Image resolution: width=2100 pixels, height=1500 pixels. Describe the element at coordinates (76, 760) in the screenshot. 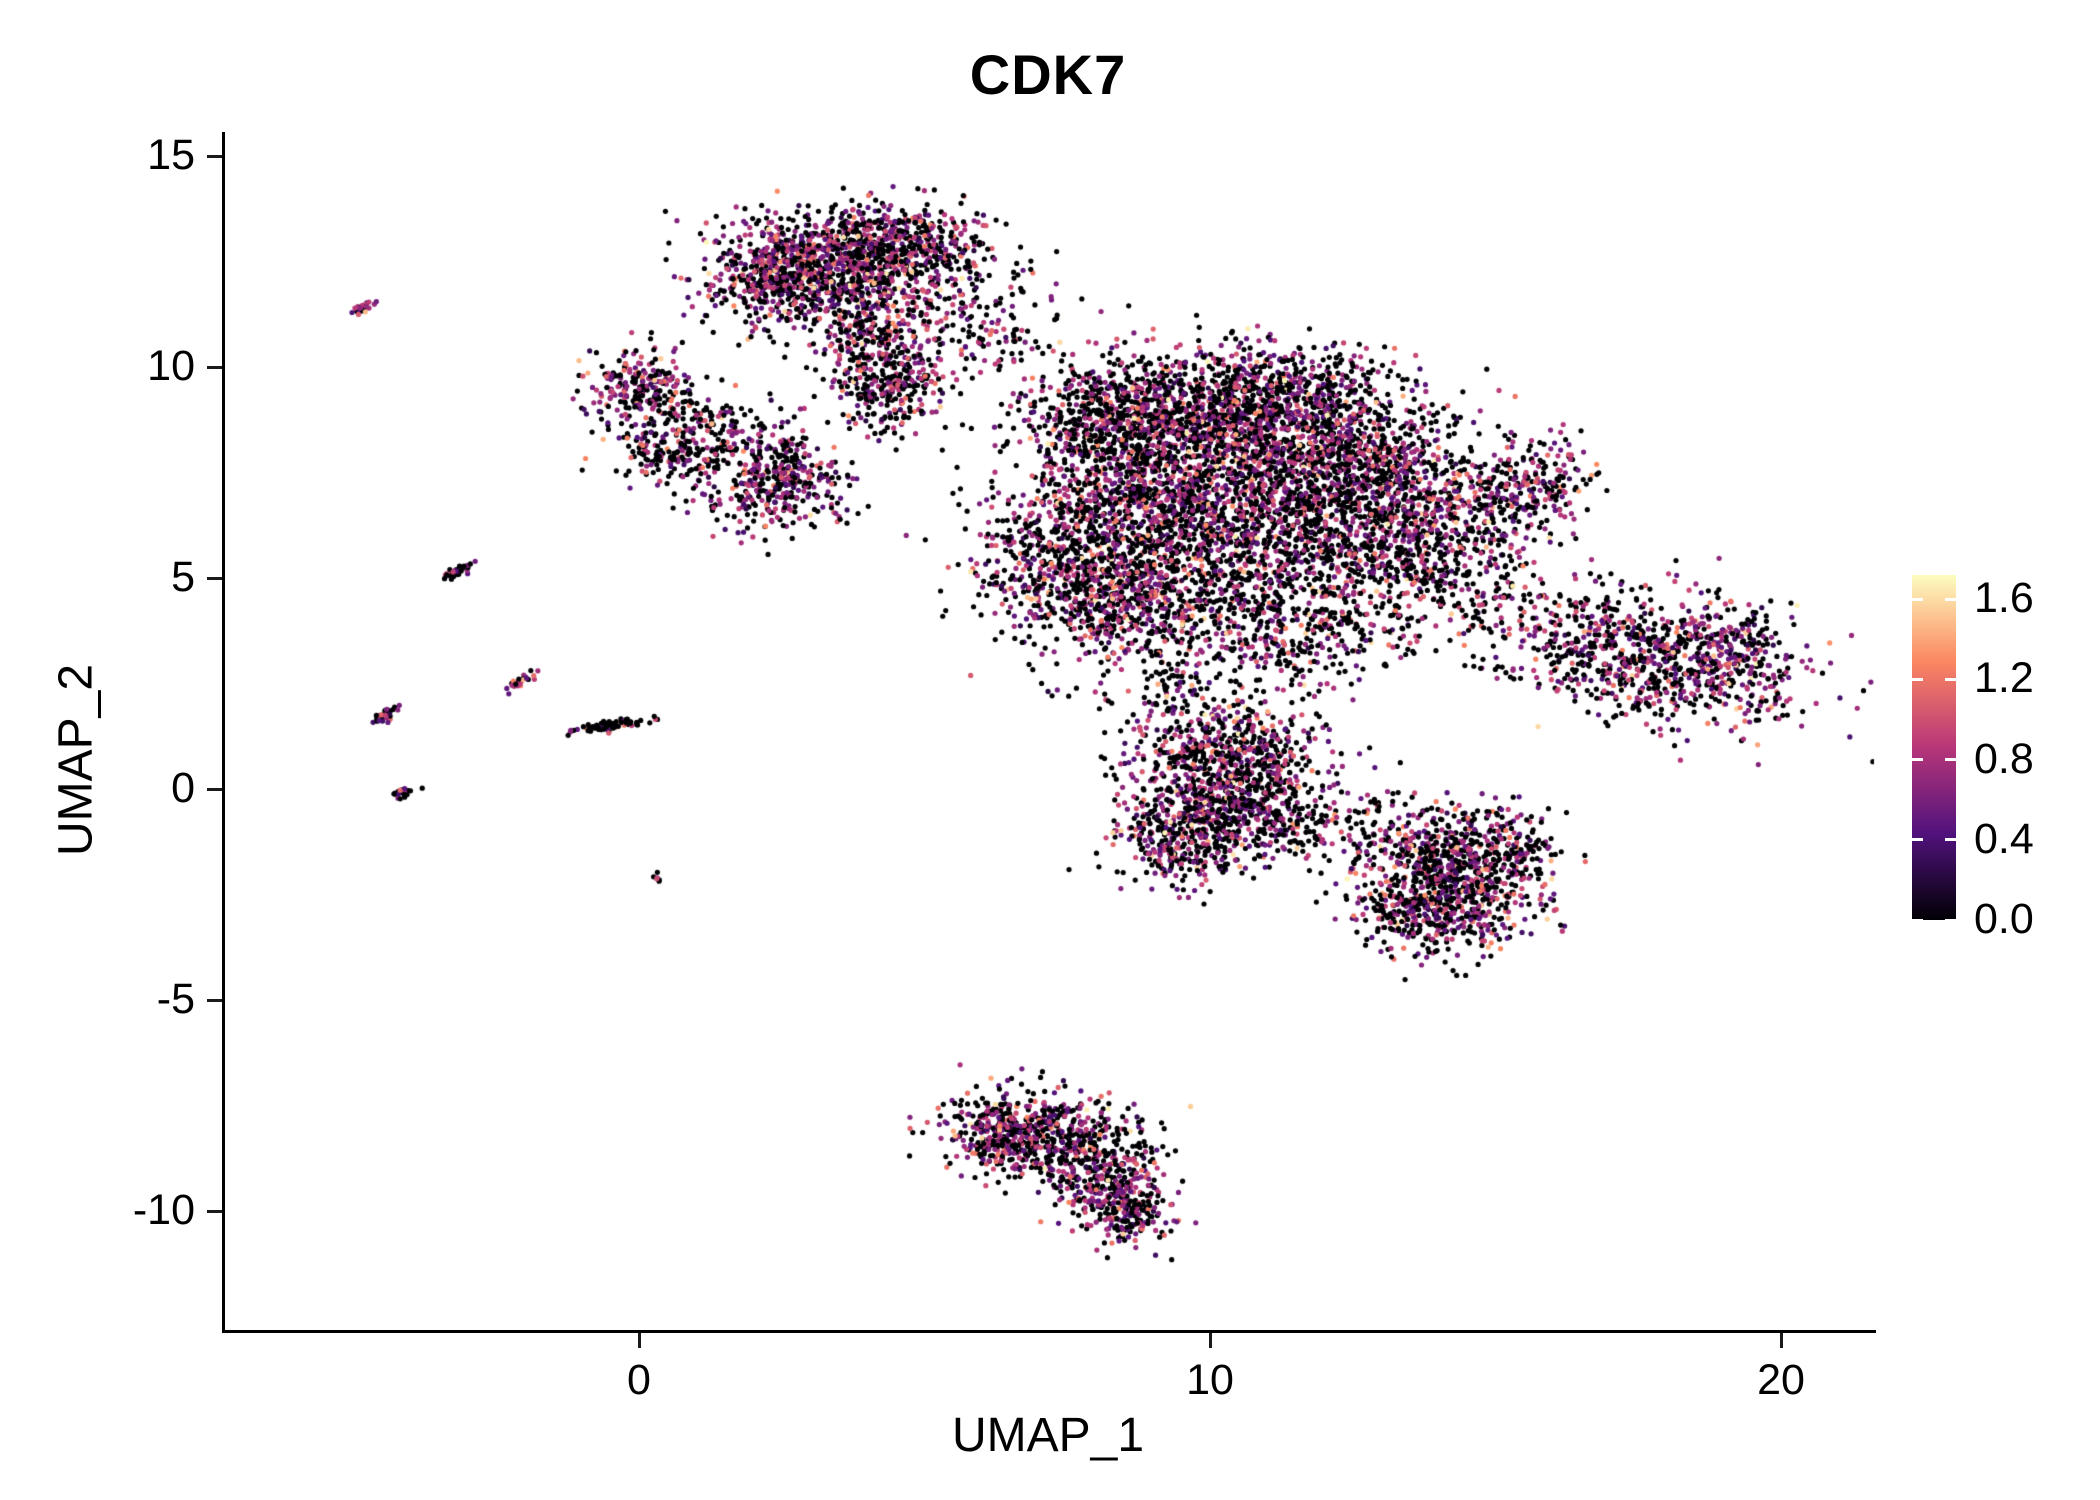

I see `y-axis-label: UMAP_2` at that location.